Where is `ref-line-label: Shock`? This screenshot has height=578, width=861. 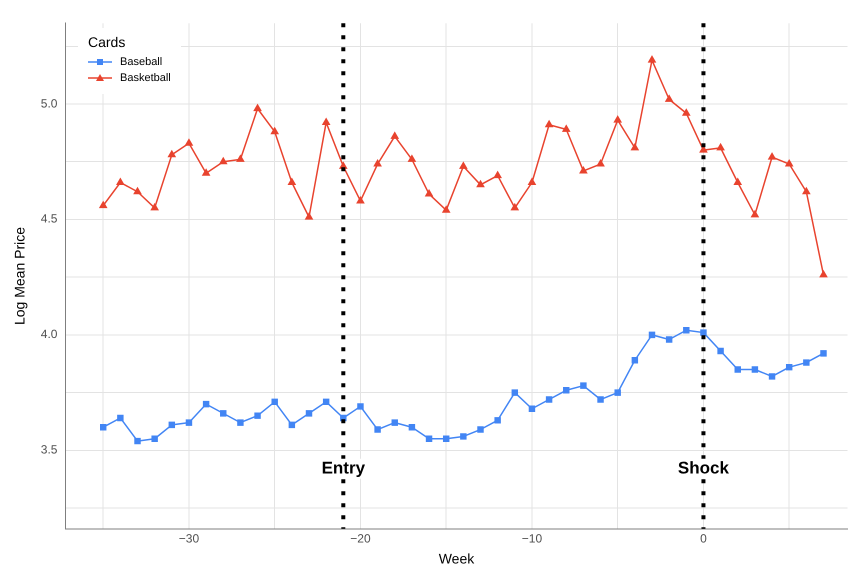 ref-line-label: Shock is located at coordinates (704, 468).